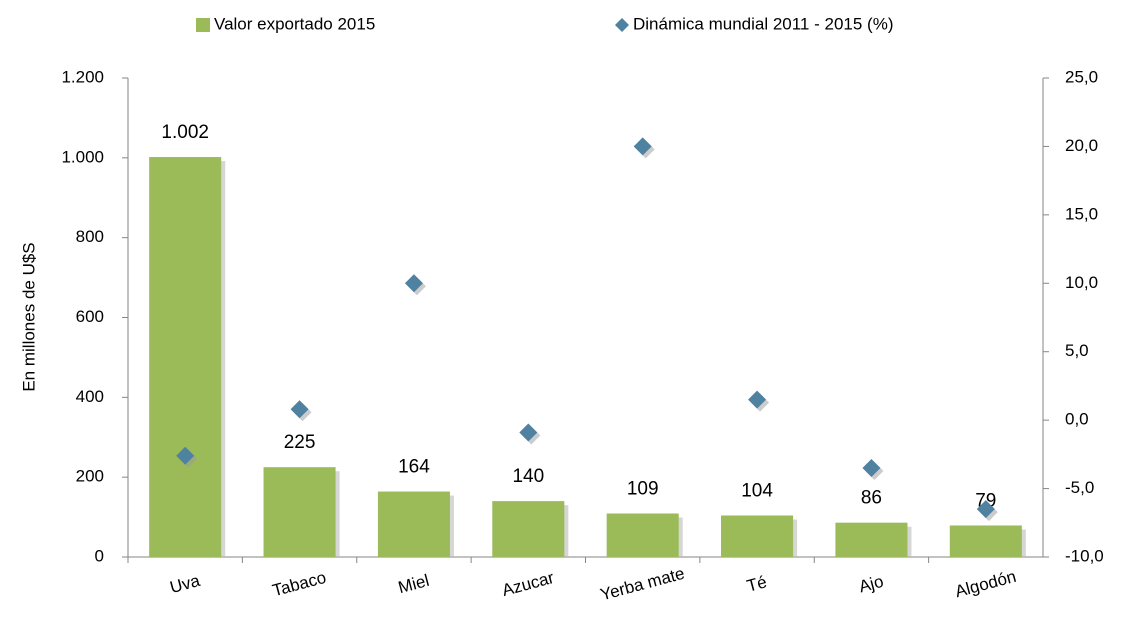  What do you see at coordinates (90, 396) in the screenshot?
I see `y-tick-label: 400` at bounding box center [90, 396].